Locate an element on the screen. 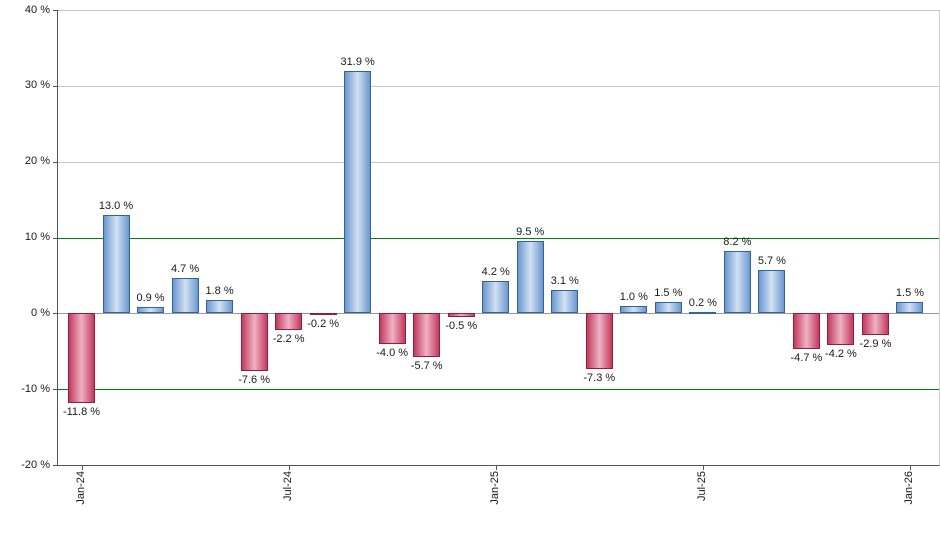  reference-line--10 is located at coordinates (498, 390).